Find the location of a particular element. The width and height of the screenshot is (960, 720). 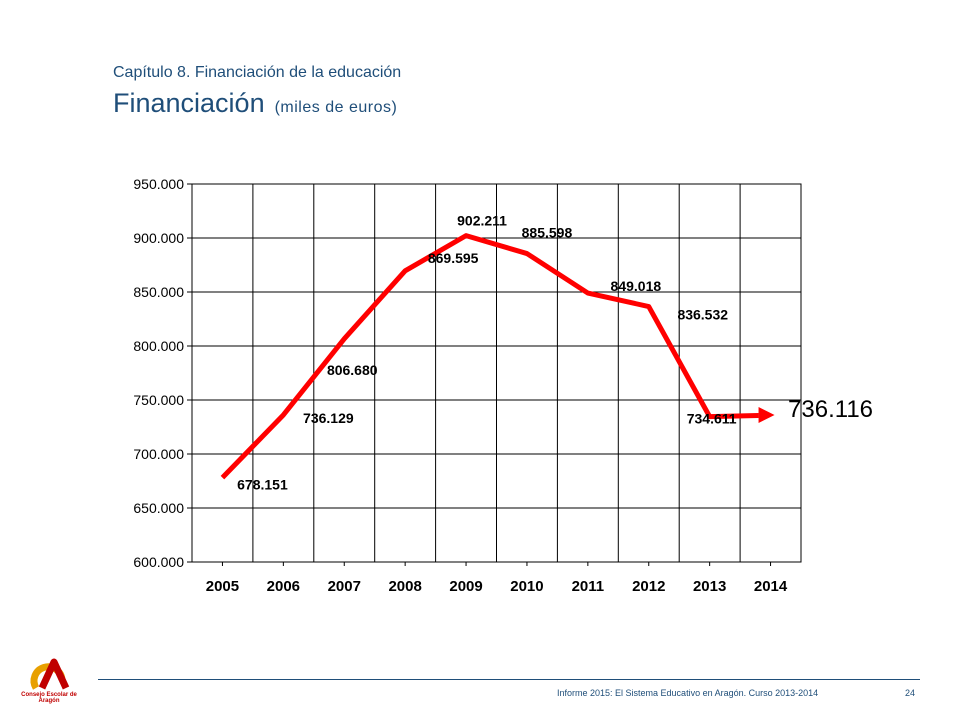

y-tick-label: 950.000 is located at coordinates (158, 184).